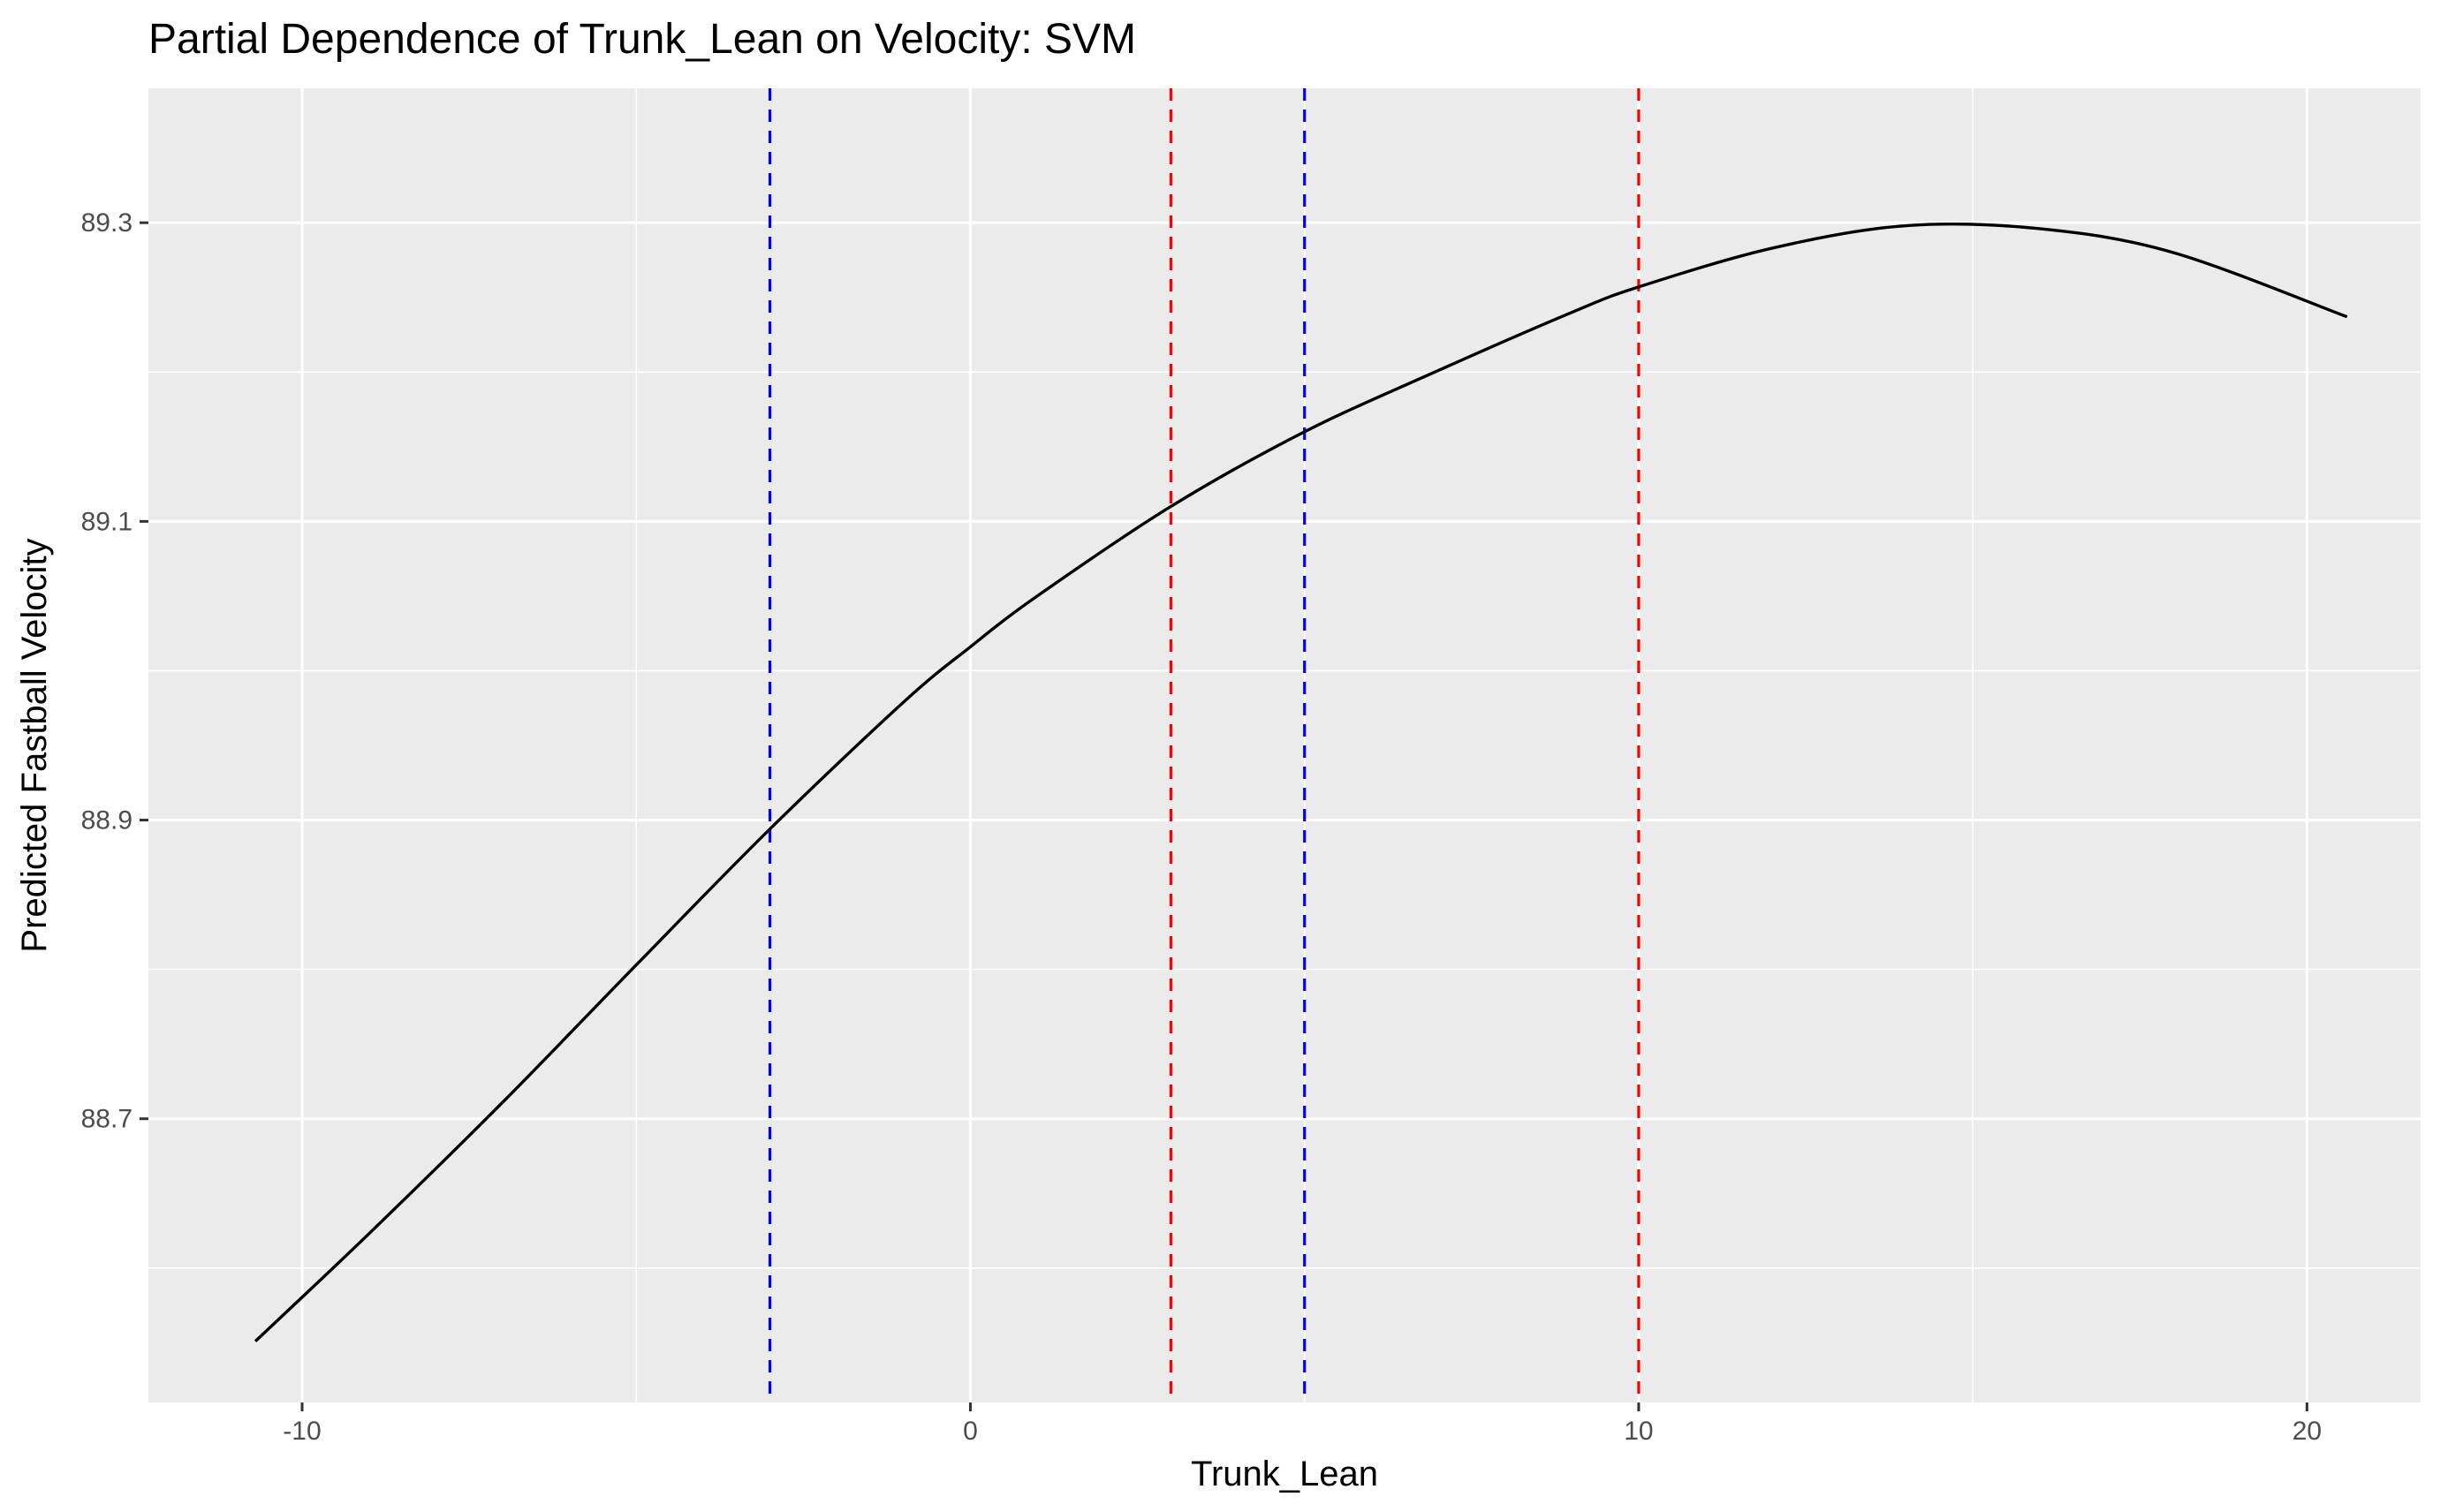 The width and height of the screenshot is (2440, 1512). Describe the element at coordinates (1284, 1474) in the screenshot. I see `x-axis-title: Trunk_Lean` at that location.